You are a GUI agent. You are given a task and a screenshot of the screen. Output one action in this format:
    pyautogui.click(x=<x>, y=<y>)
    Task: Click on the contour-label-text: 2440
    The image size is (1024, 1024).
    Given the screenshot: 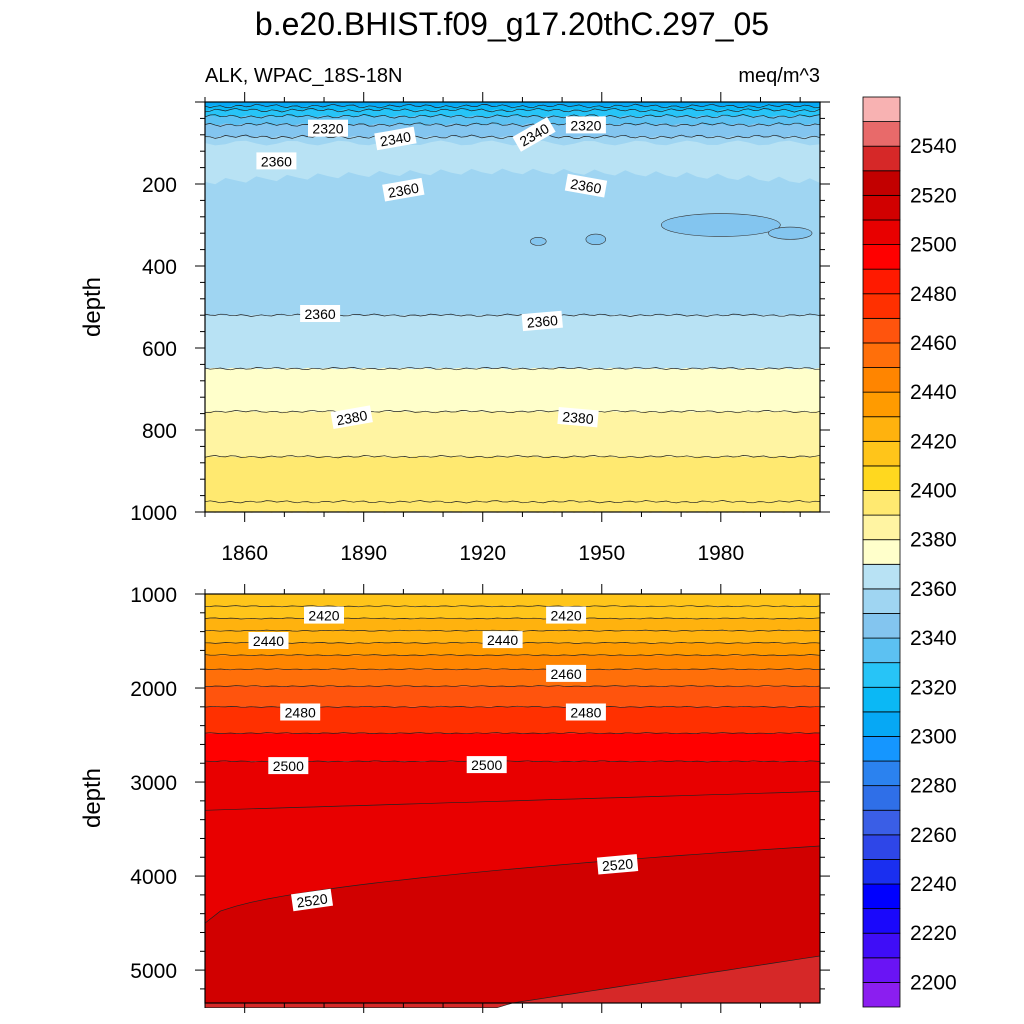 What is the action you would take?
    pyautogui.click(x=268, y=641)
    